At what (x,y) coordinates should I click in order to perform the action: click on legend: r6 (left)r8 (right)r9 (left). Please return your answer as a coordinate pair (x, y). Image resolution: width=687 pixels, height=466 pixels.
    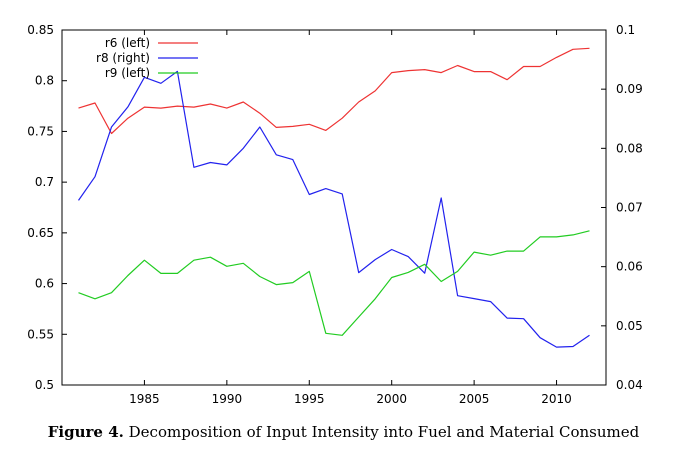
    Looking at the image, I should click on (147, 58).